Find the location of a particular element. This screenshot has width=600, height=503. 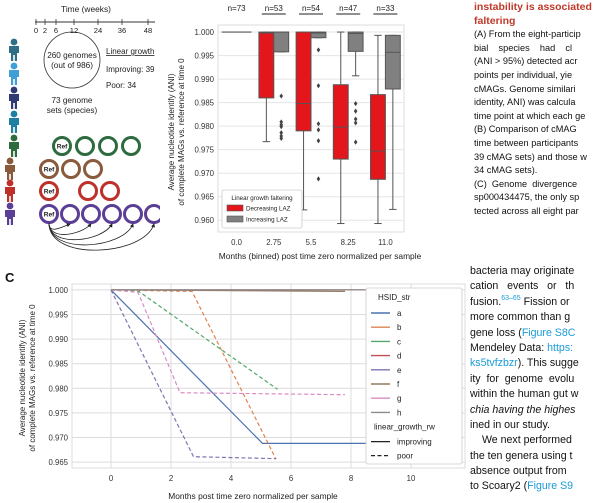

lineplot-ylabel-line2: of complete MAGs vs. reference at time 0 is located at coordinates (32, 378).